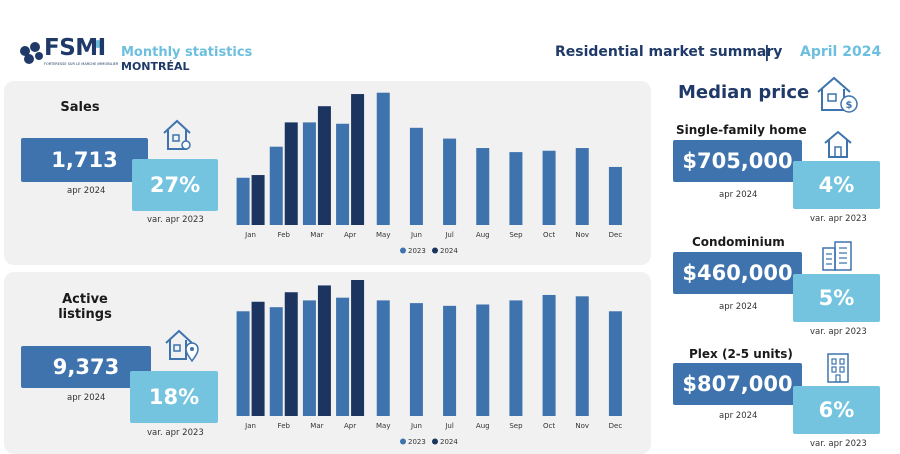 This screenshot has height=454, width=900. Describe the element at coordinates (838, 219) in the screenshot. I see `single-family-variation-caption: var. apr 2023` at that location.